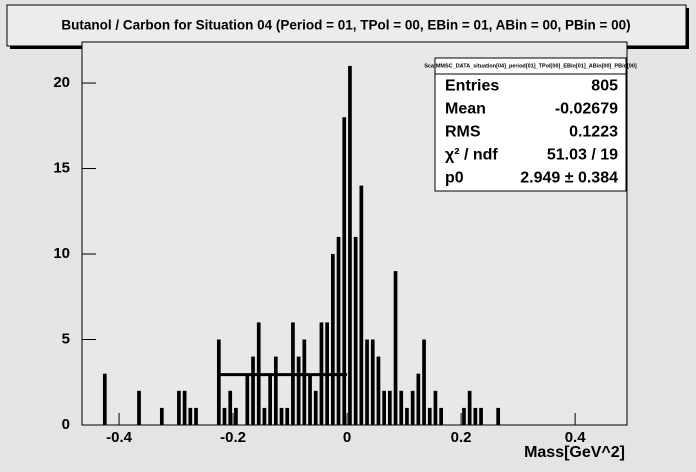 The width and height of the screenshot is (696, 472). What do you see at coordinates (472, 86) in the screenshot?
I see `stats-label: Entries` at bounding box center [472, 86].